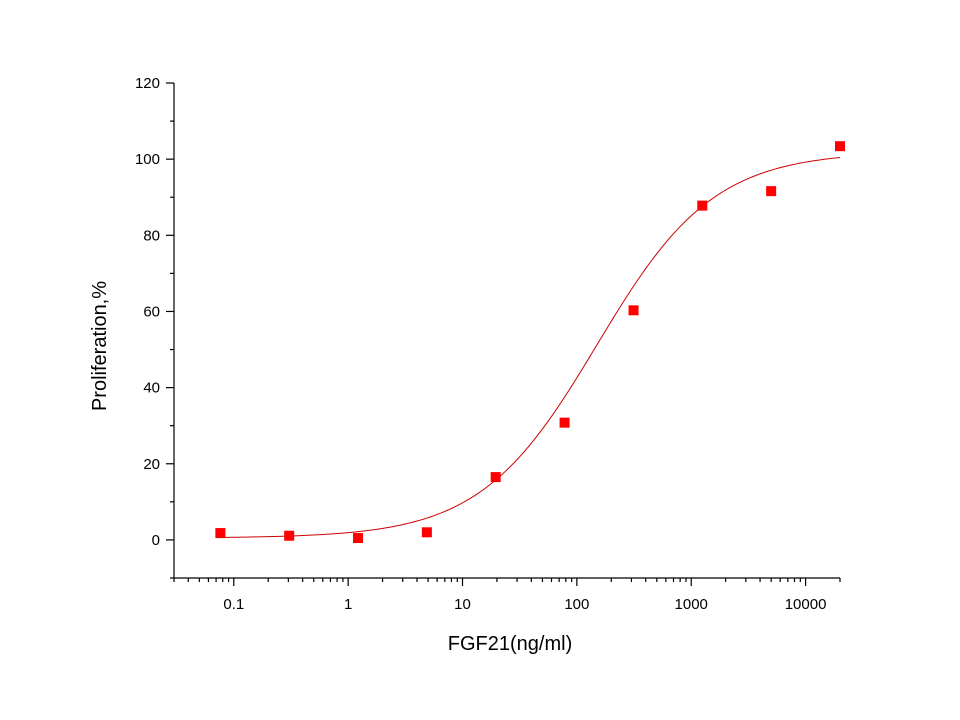  Describe the element at coordinates (576, 604) in the screenshot. I see `x-tick-label: 100` at that location.